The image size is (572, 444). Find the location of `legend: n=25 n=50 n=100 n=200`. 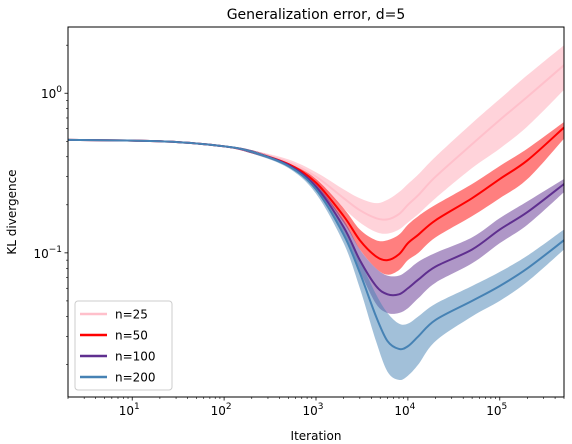

legend: n=25 n=50 n=100 n=200 is located at coordinates (123, 345).